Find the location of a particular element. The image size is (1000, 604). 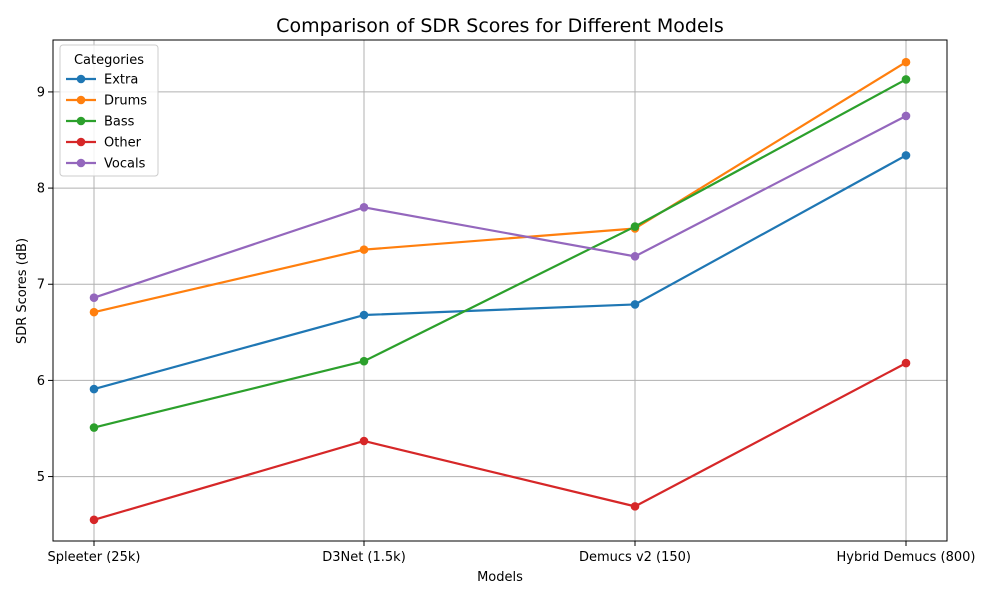

y-tick-label: 5 is located at coordinates (41, 477).